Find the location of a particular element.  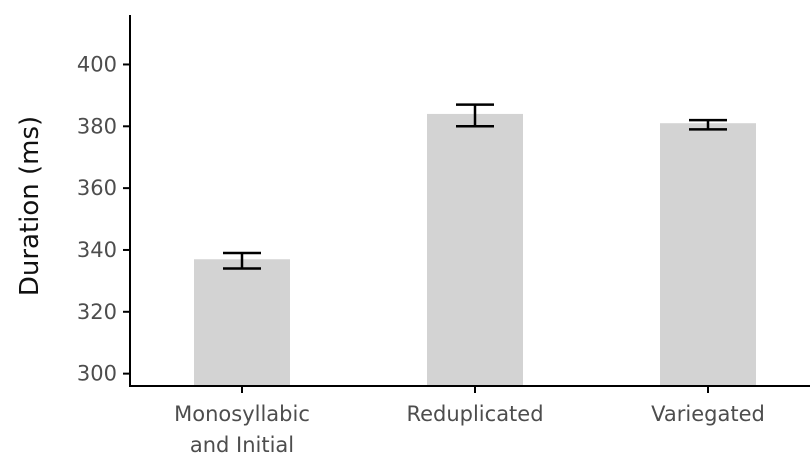

x-tick-label-line: and Initial is located at coordinates (242, 445).